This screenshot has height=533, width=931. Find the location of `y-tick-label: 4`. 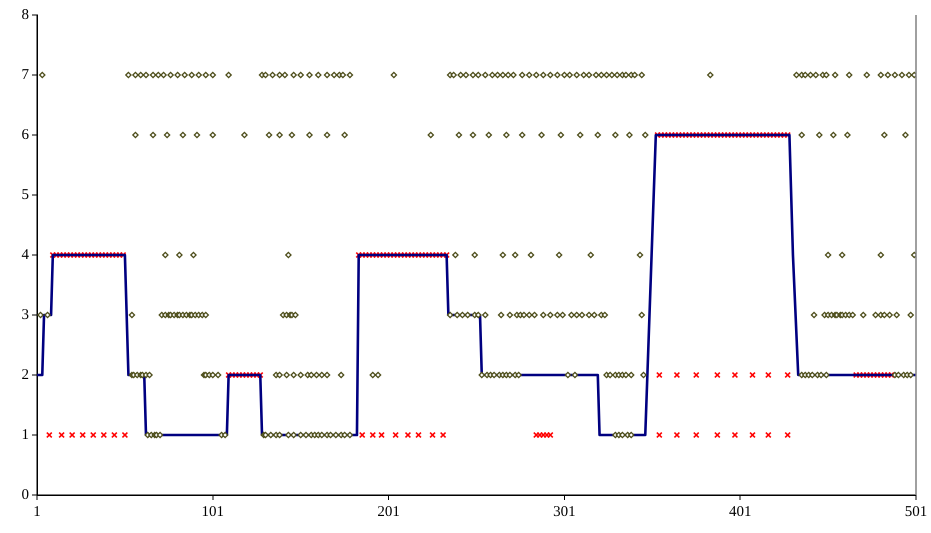

y-tick-label: 4 is located at coordinates (26, 254).